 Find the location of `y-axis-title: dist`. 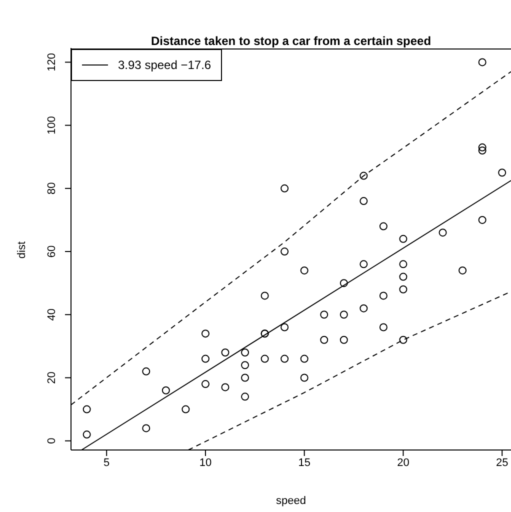

y-axis-title: dist is located at coordinates (22, 250).